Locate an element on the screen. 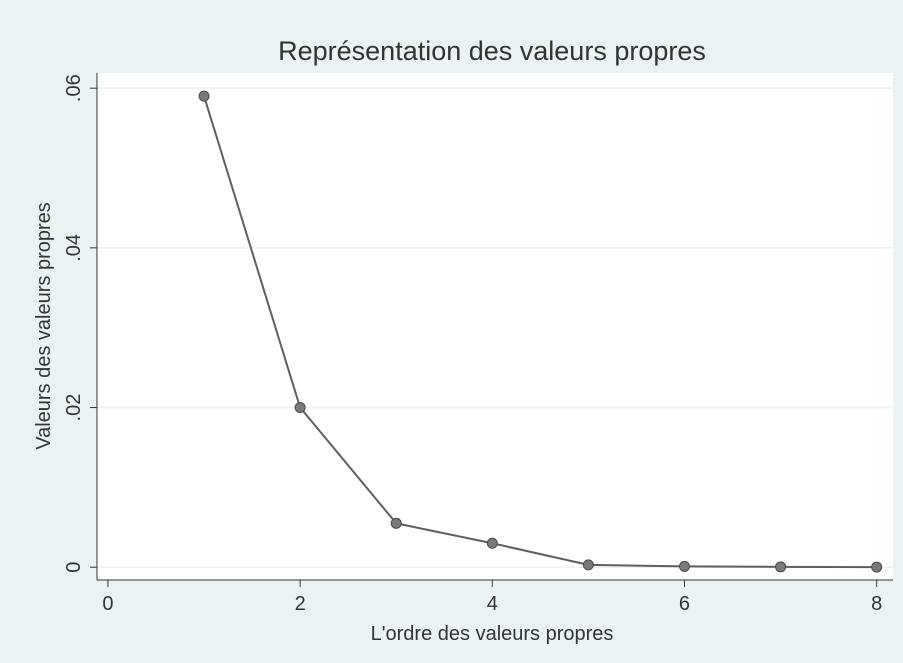 The height and width of the screenshot is (663, 903). y-tick-label: .04 is located at coordinates (74, 248).